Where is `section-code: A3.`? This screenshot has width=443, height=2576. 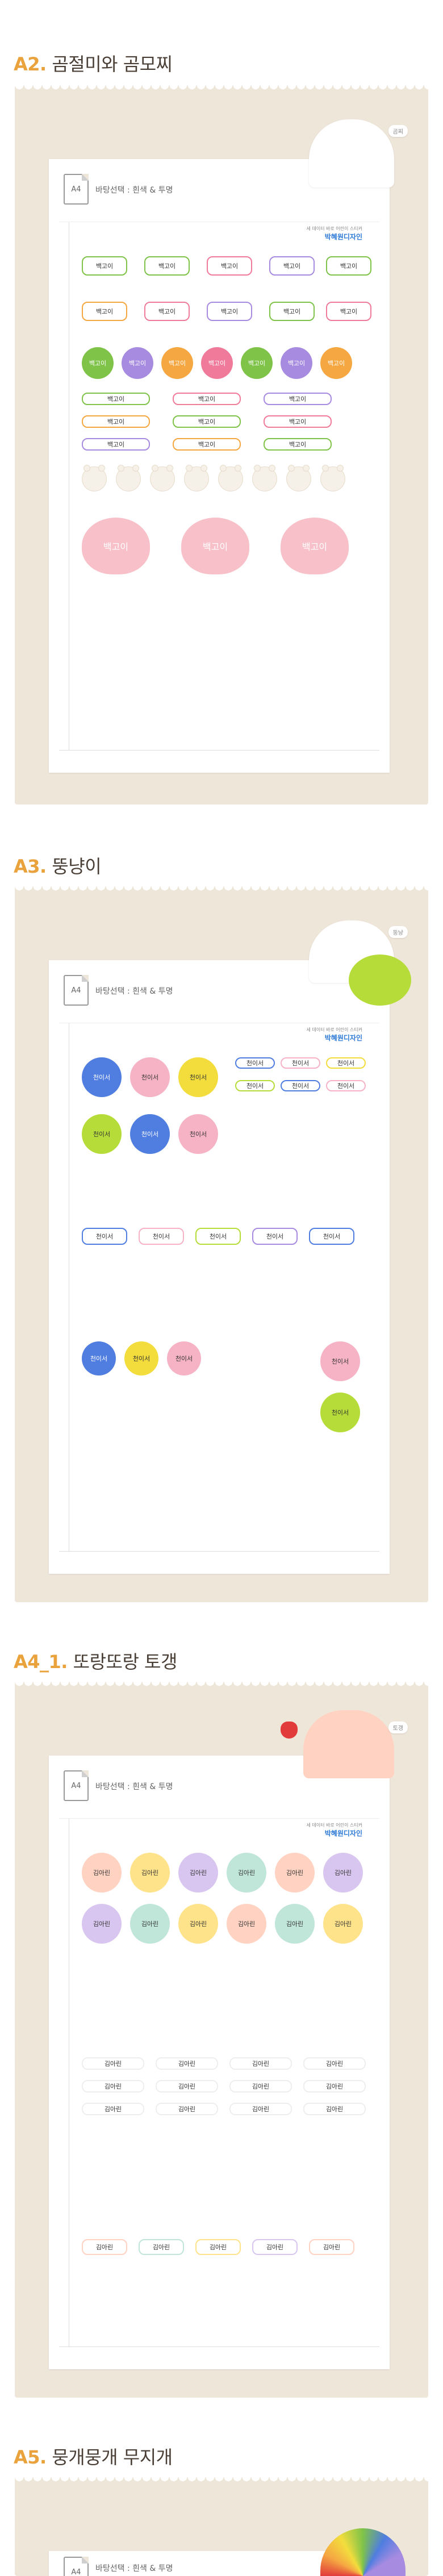 section-code: A3. is located at coordinates (30, 866).